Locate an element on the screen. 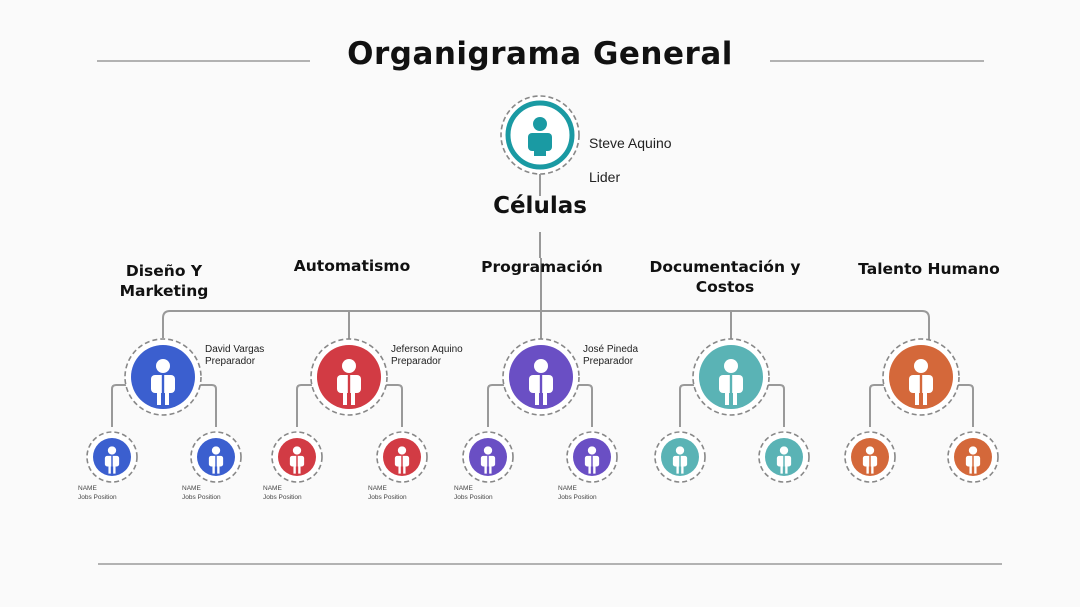  department-name: Automatismo is located at coordinates (352, 266).